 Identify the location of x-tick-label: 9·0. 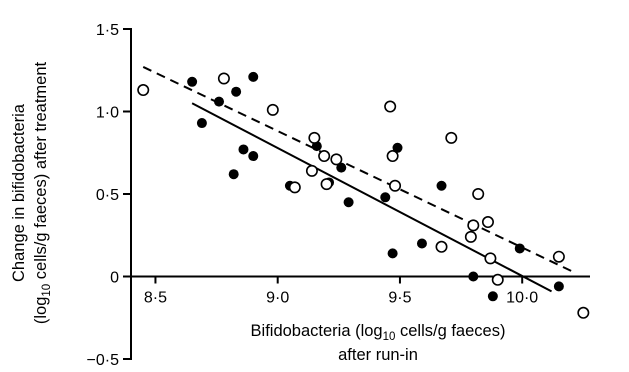
(277, 298).